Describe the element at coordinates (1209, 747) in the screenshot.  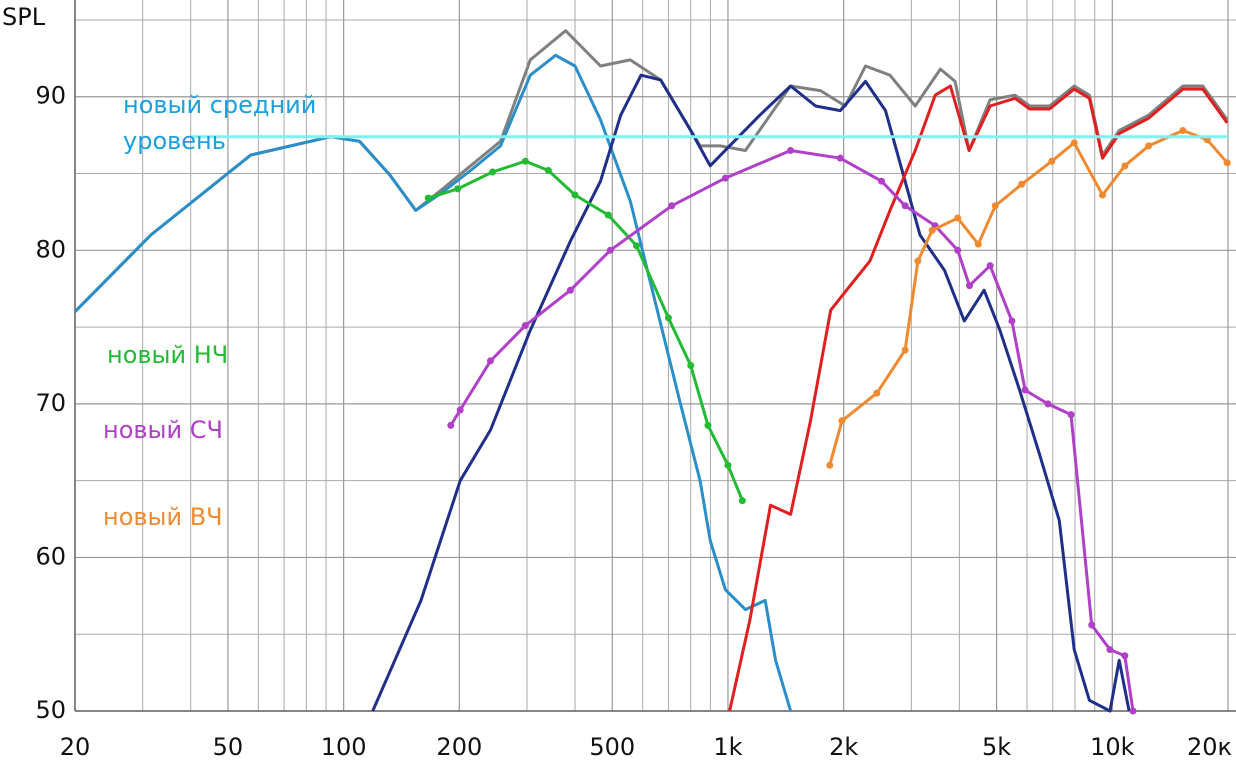
I see `x-tick-label: 20к` at that location.